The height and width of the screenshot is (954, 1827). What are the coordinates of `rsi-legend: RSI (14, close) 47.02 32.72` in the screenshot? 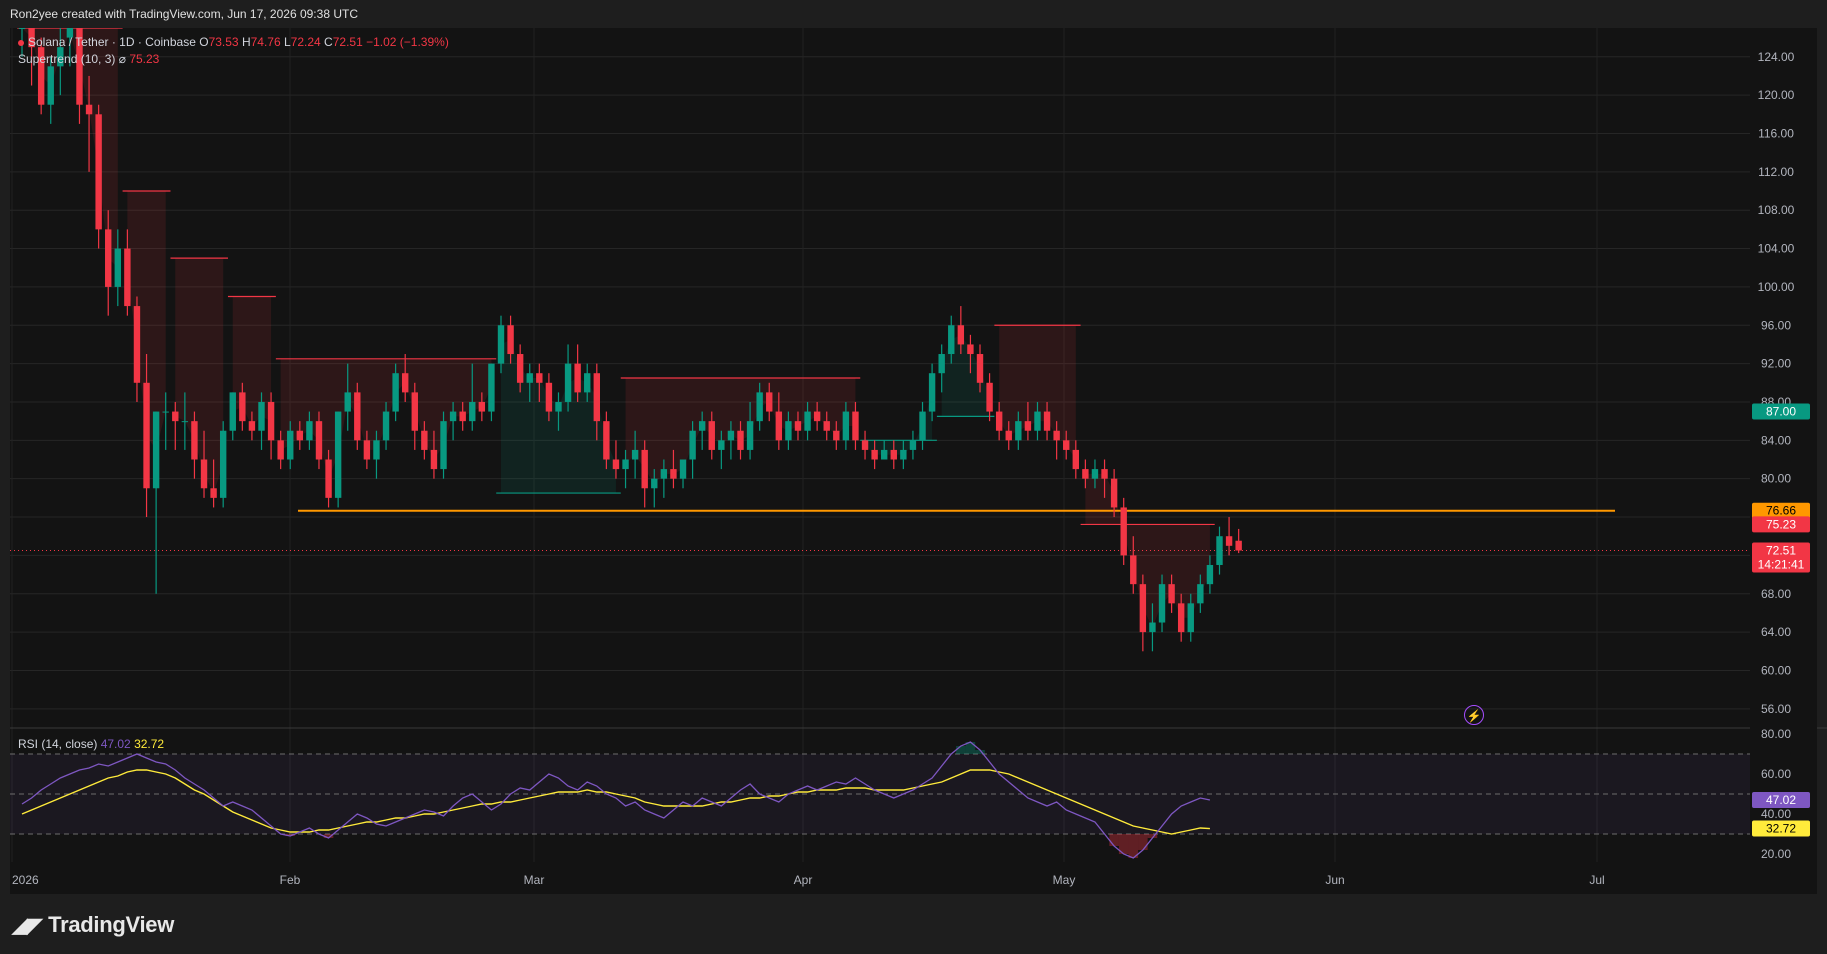 It's located at (91, 744).